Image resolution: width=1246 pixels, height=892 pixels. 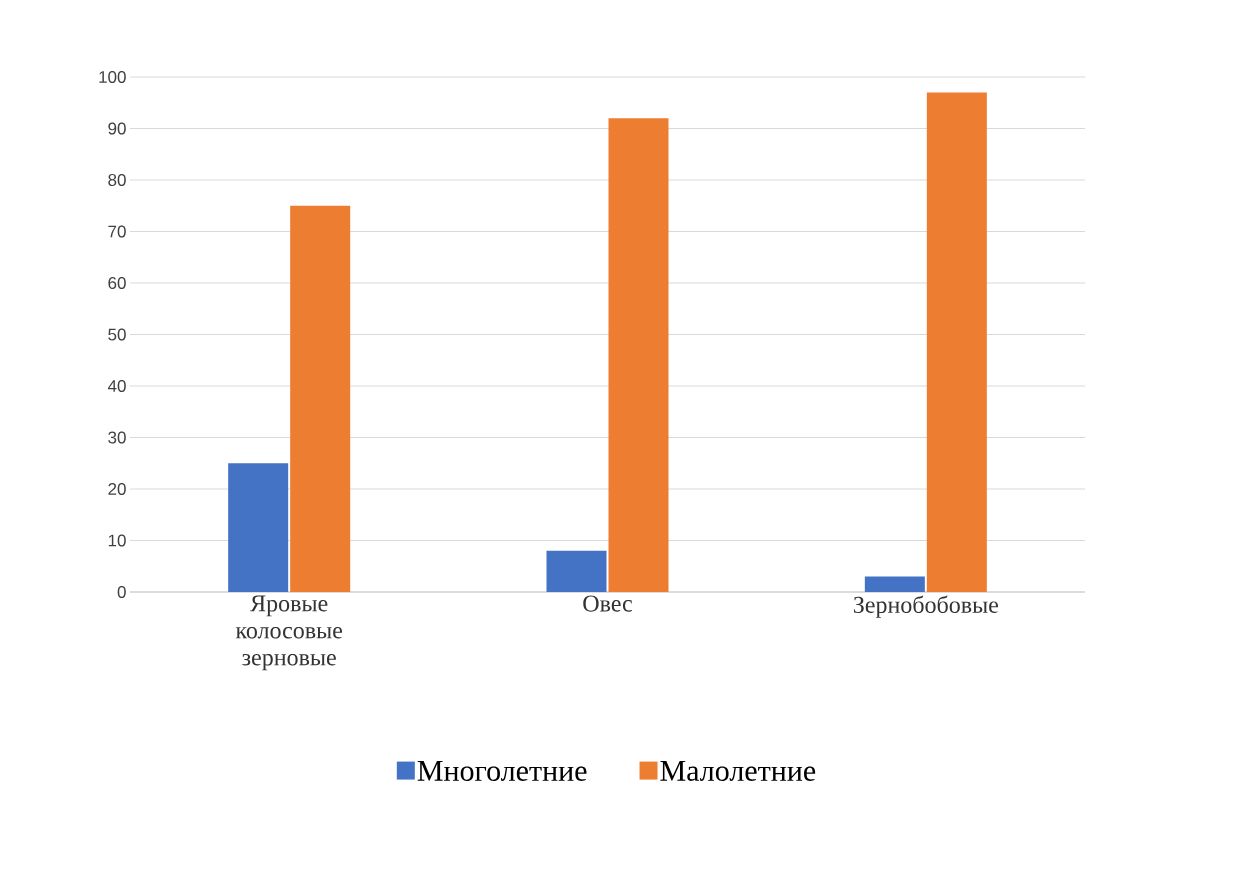 I want to click on y-tick-label: 100, so click(x=112, y=77).